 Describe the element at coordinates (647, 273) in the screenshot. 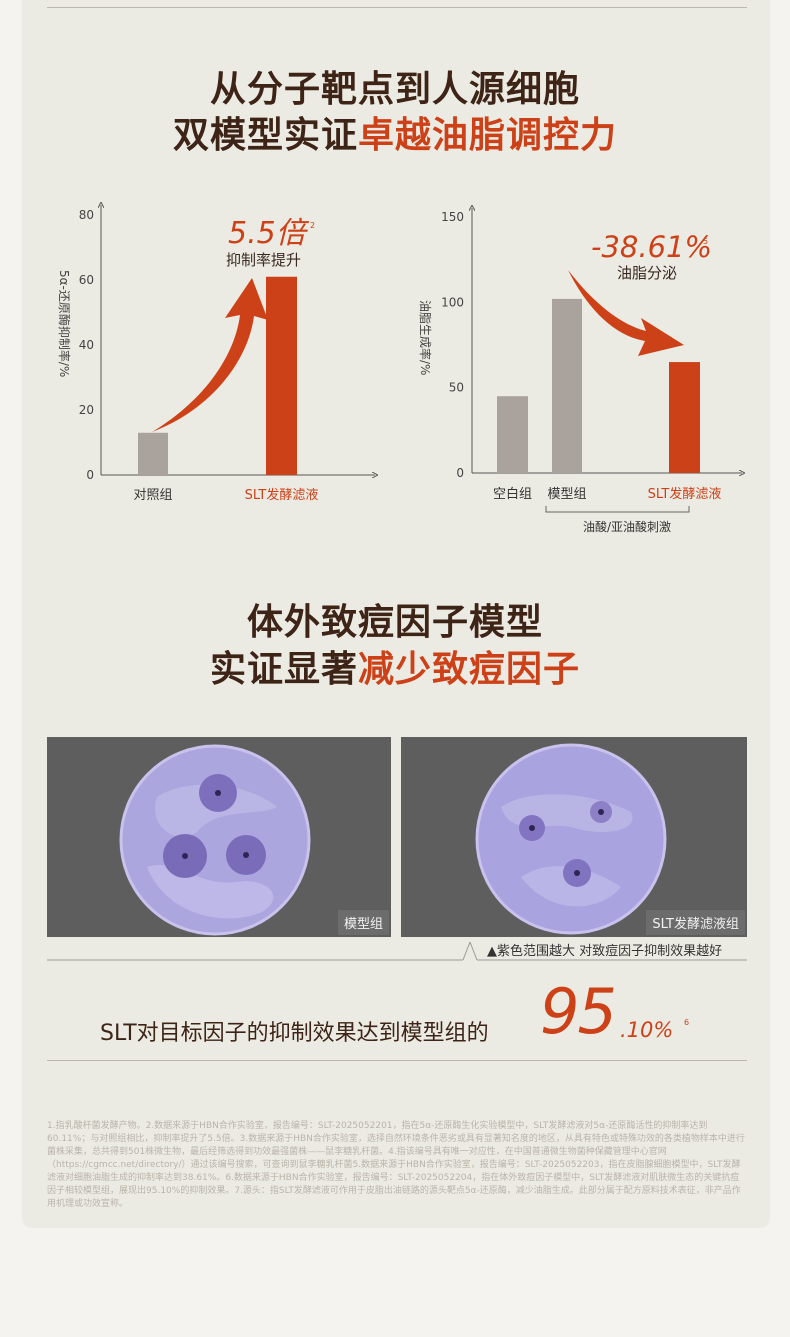

I see `chart2-annotation-text: 油脂分泌` at that location.